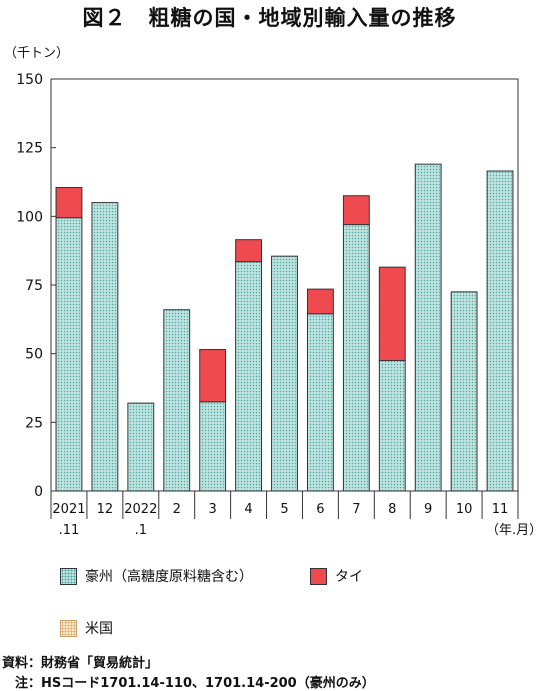  Describe the element at coordinates (349, 577) in the screenshot. I see `legend-label-thailand: タイ` at that location.